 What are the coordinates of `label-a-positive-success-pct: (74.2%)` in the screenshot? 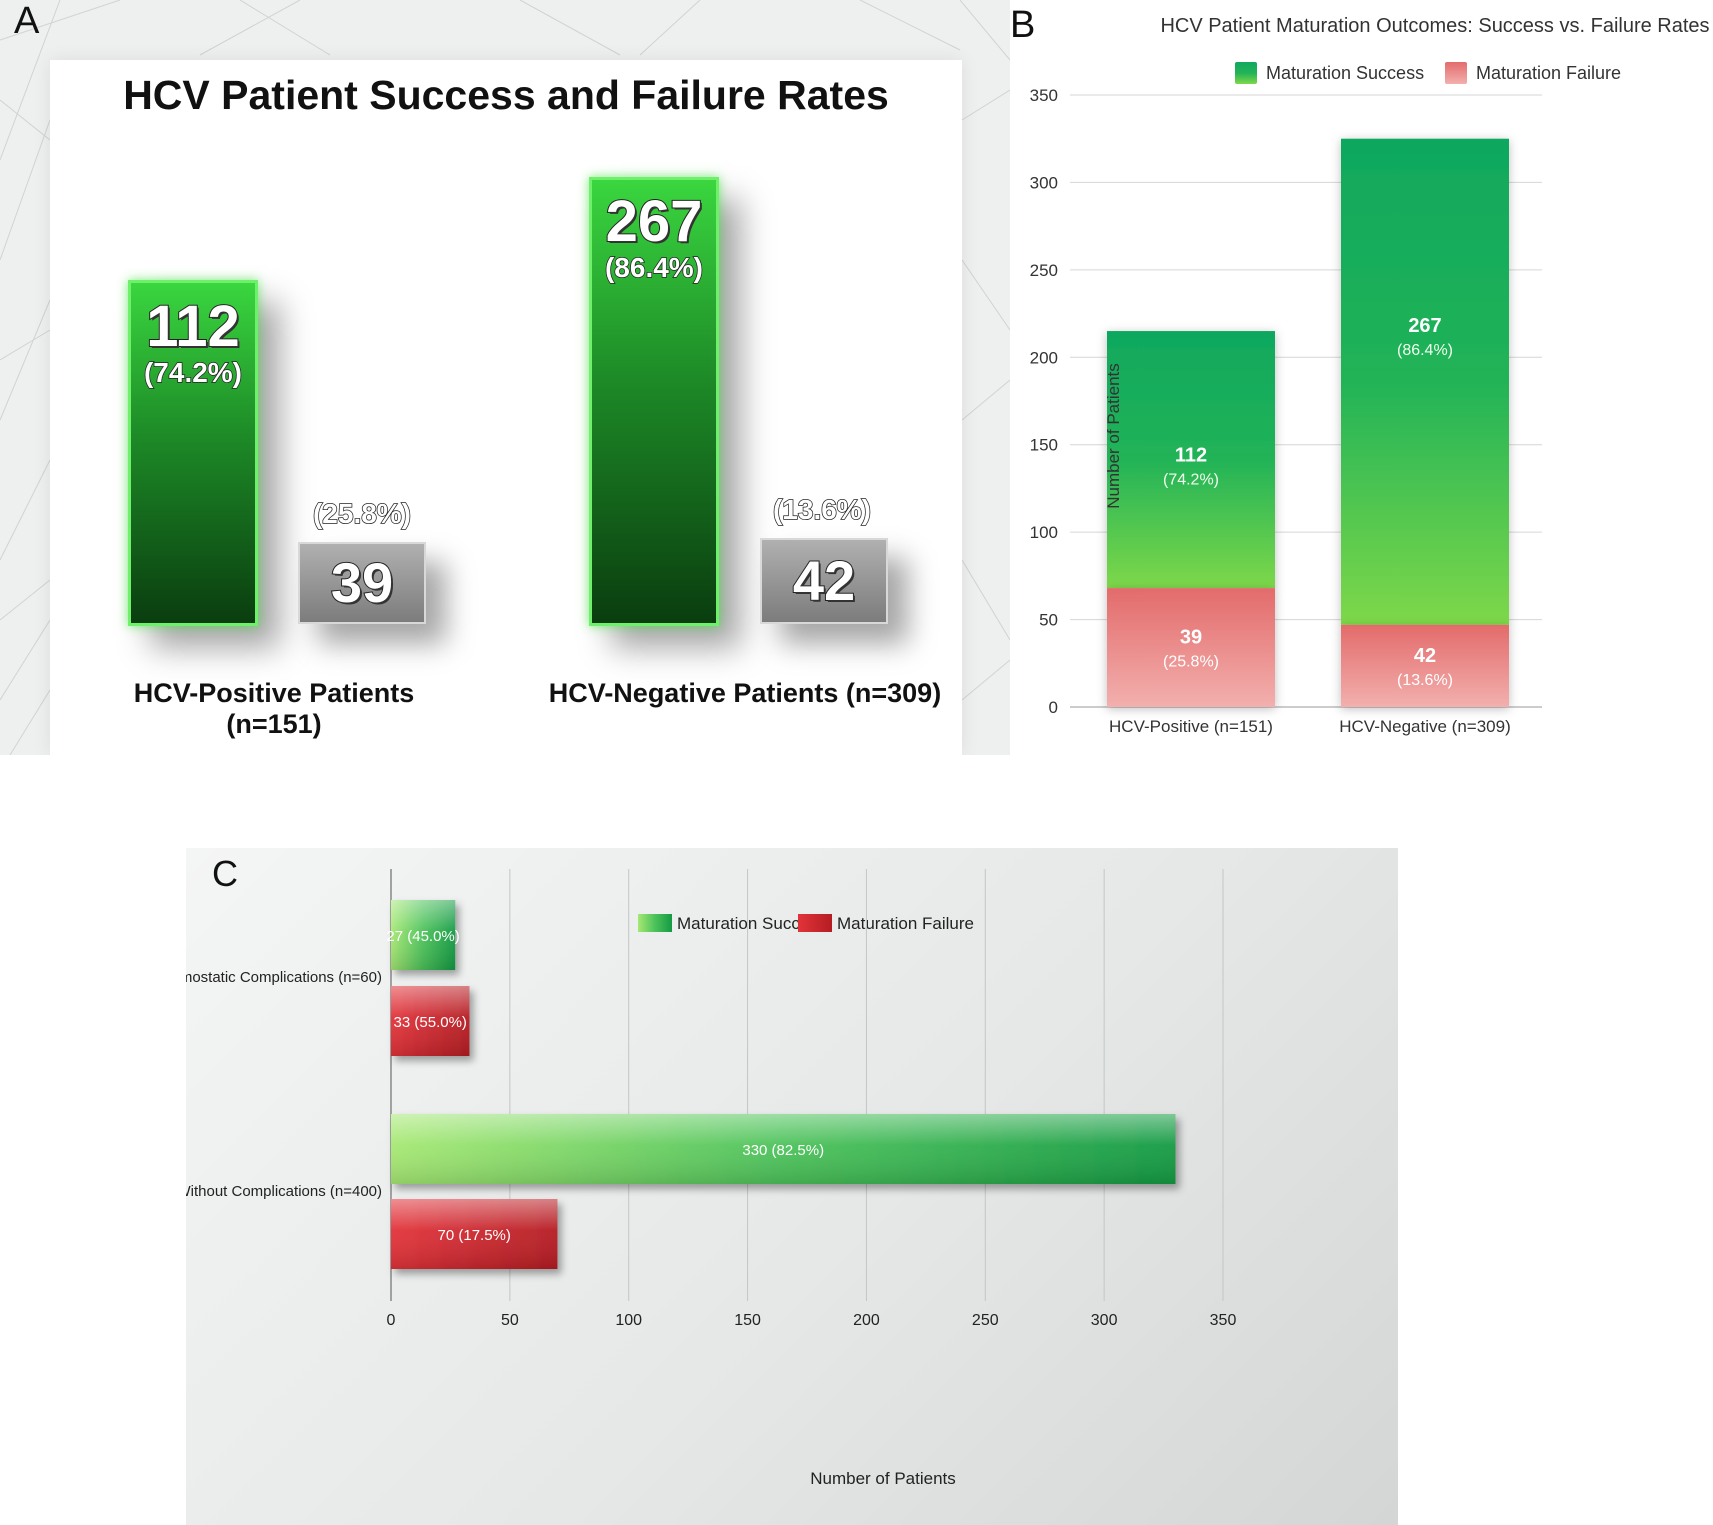 It's located at (193, 372).